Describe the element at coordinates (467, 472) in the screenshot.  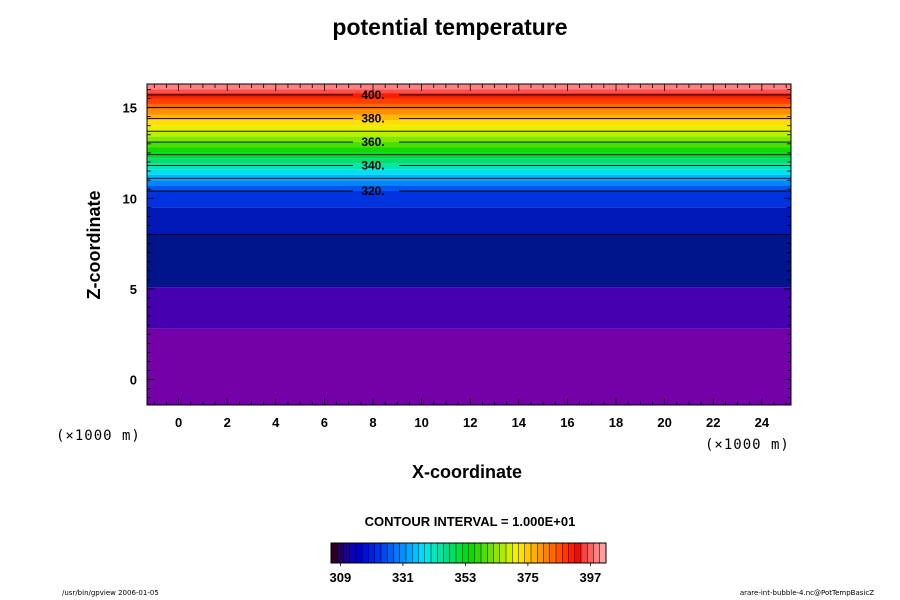
I see `x-axis-title: X-coordinate` at that location.